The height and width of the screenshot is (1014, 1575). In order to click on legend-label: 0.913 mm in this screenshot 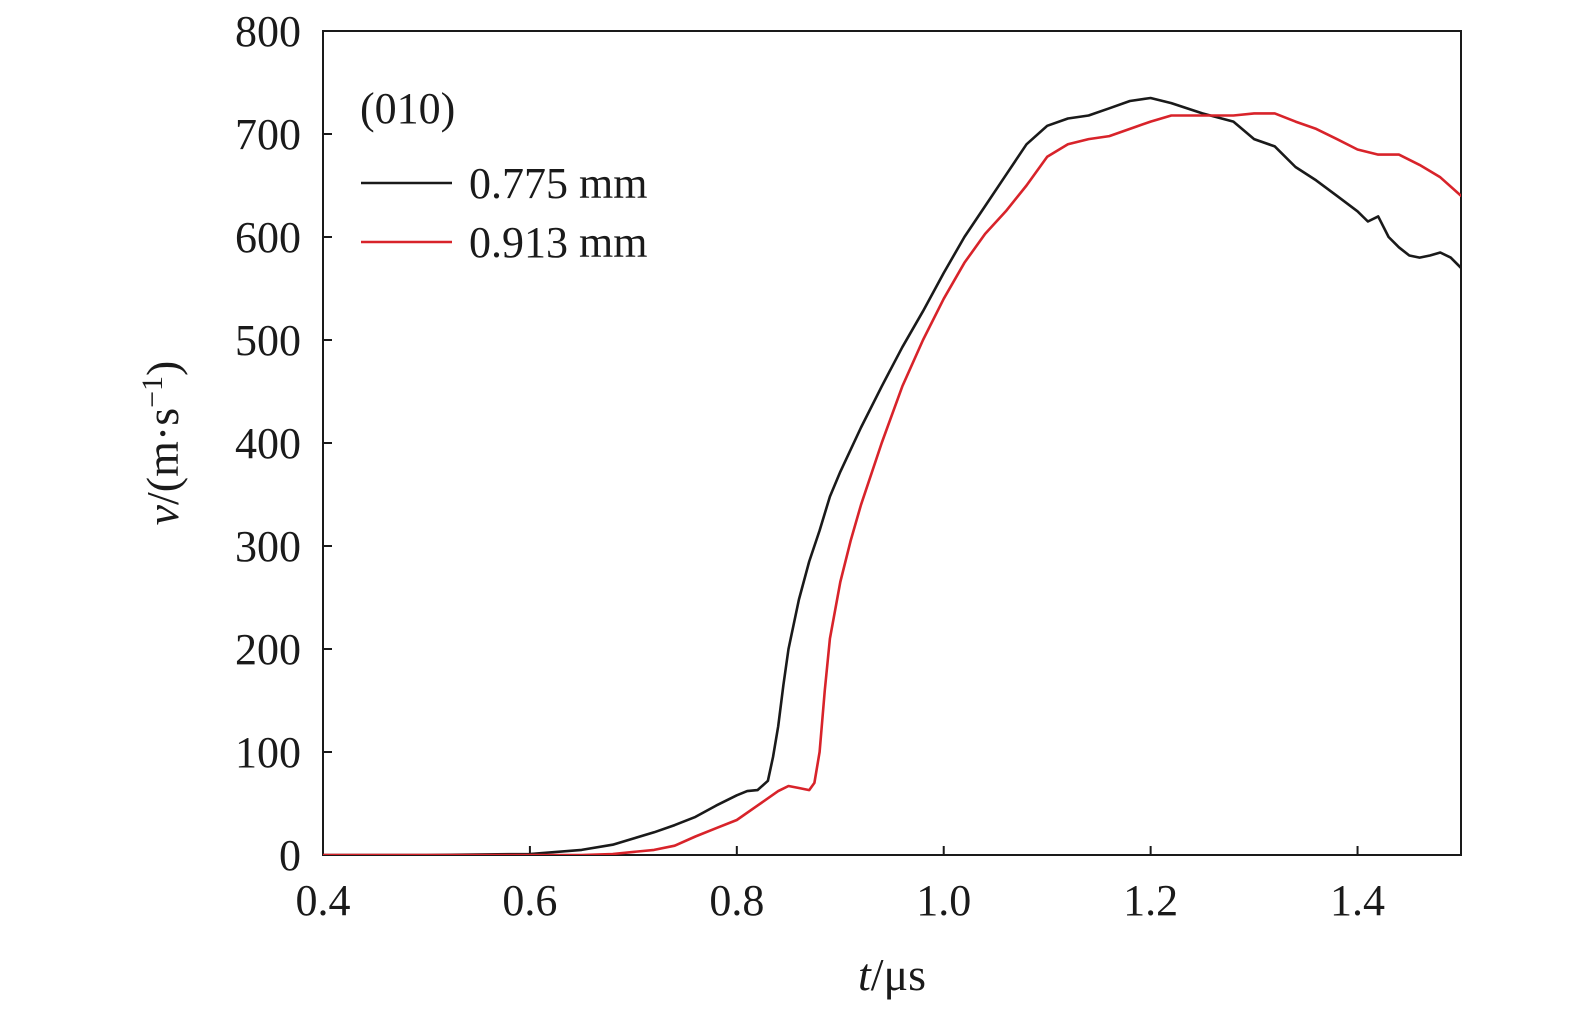, I will do `click(558, 242)`.